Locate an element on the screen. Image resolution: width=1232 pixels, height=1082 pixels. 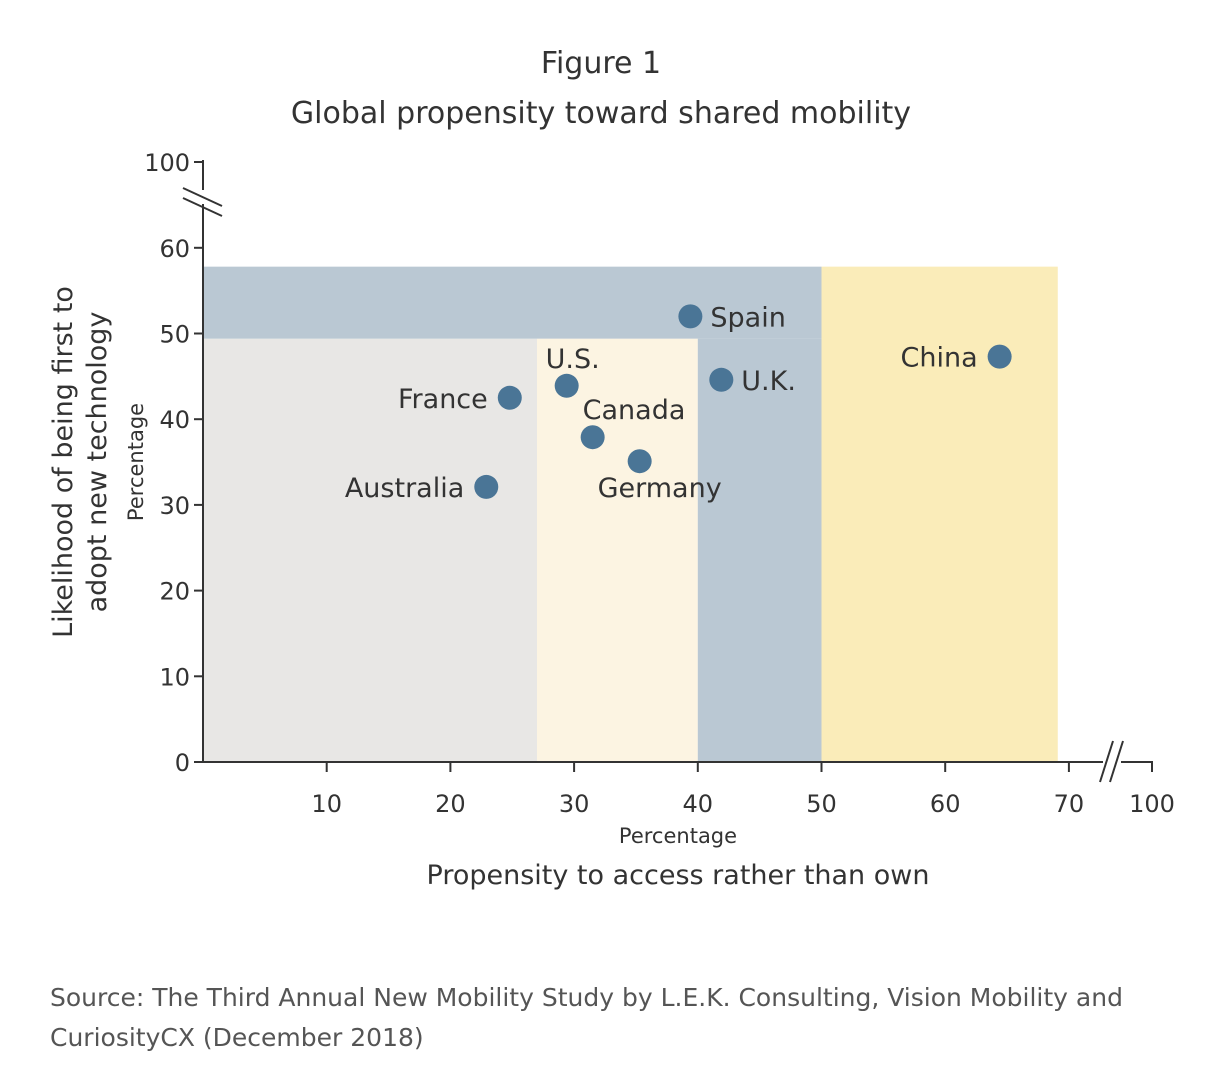
point-label: Australia is located at coordinates (404, 488).